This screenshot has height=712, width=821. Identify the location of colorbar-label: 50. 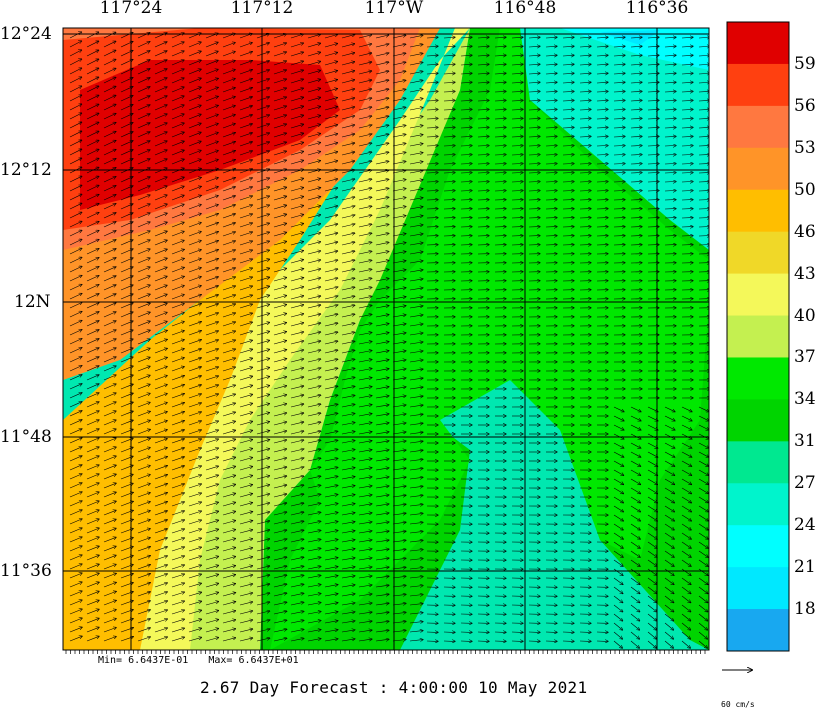
(805, 189).